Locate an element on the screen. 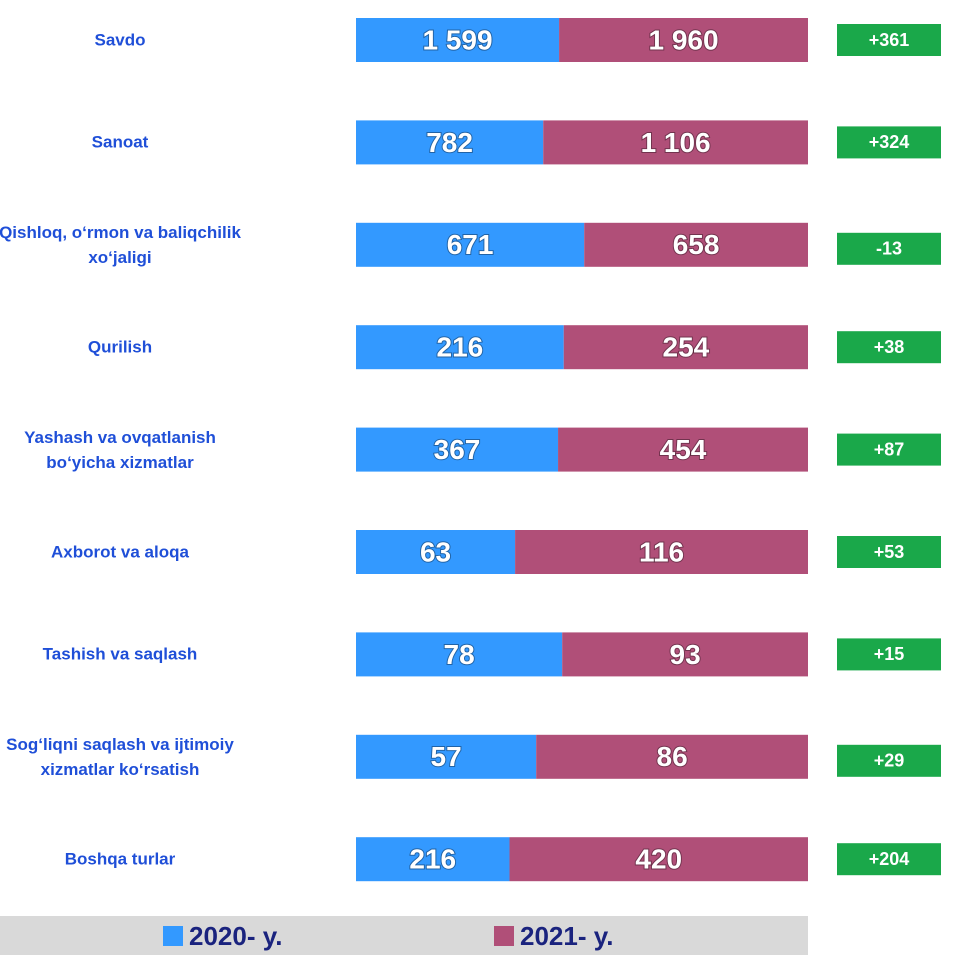  value-label: 57 is located at coordinates (446, 756).